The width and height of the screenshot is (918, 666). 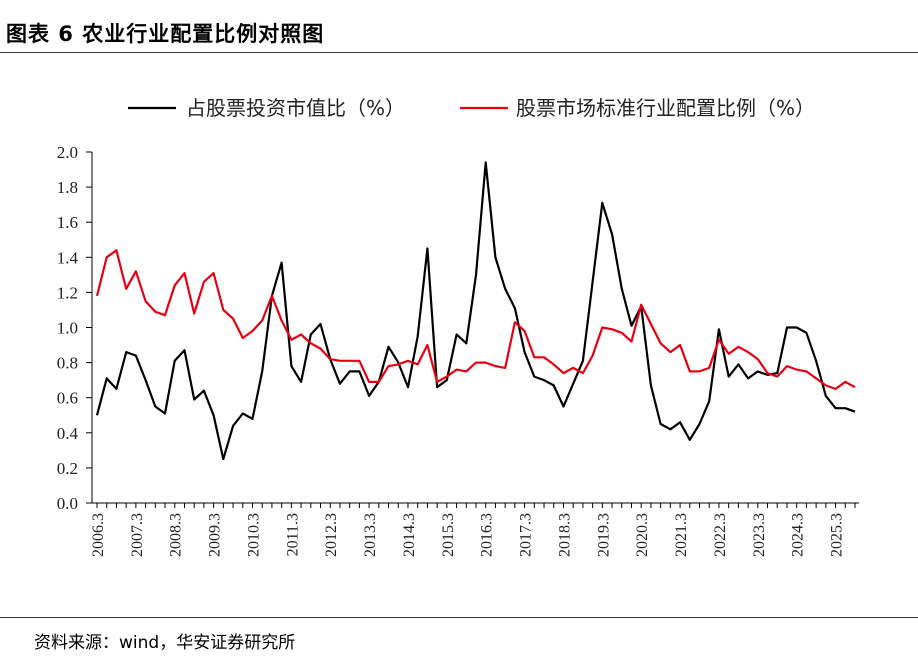 I want to click on y-tick-label: 0.2, so click(x=67, y=468).